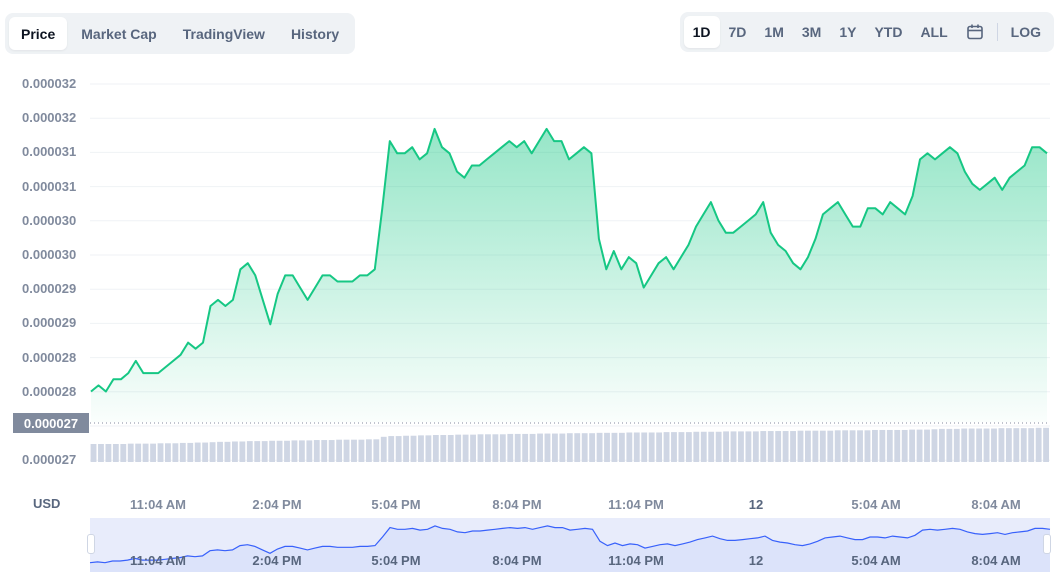 The height and width of the screenshot is (583, 1062). I want to click on range-1d: 1D, so click(701, 32).